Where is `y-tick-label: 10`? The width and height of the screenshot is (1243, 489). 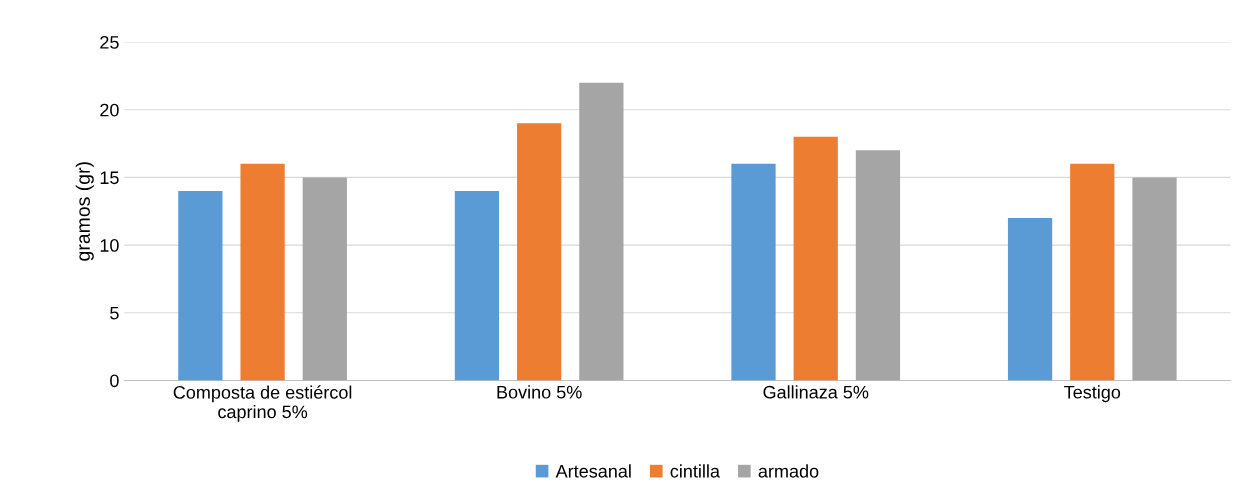 y-tick-label: 10 is located at coordinates (109, 245).